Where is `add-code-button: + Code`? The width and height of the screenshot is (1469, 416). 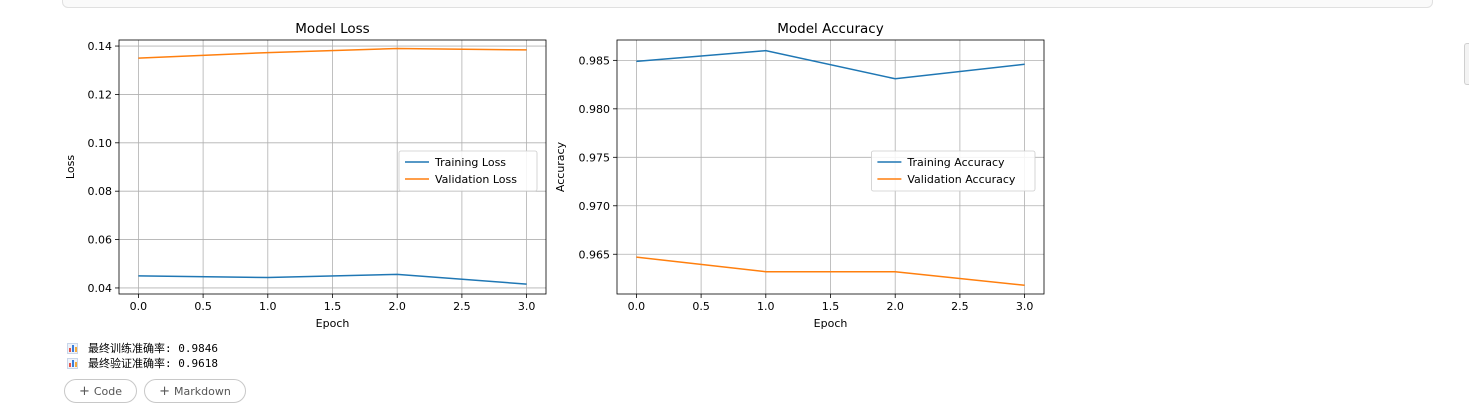
add-code-button: + Code is located at coordinates (100, 391).